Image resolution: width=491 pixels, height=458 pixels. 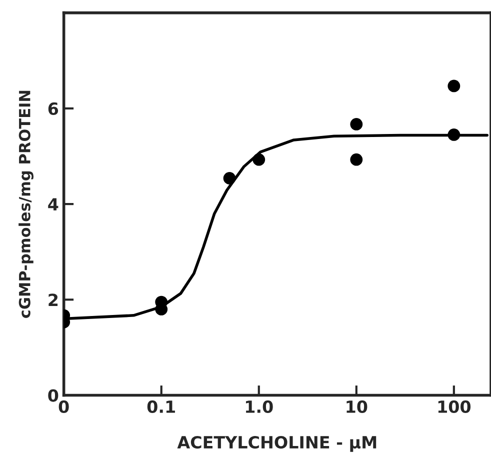 What do you see at coordinates (161, 407) in the screenshot?
I see `x-tick-label: 0.1` at bounding box center [161, 407].